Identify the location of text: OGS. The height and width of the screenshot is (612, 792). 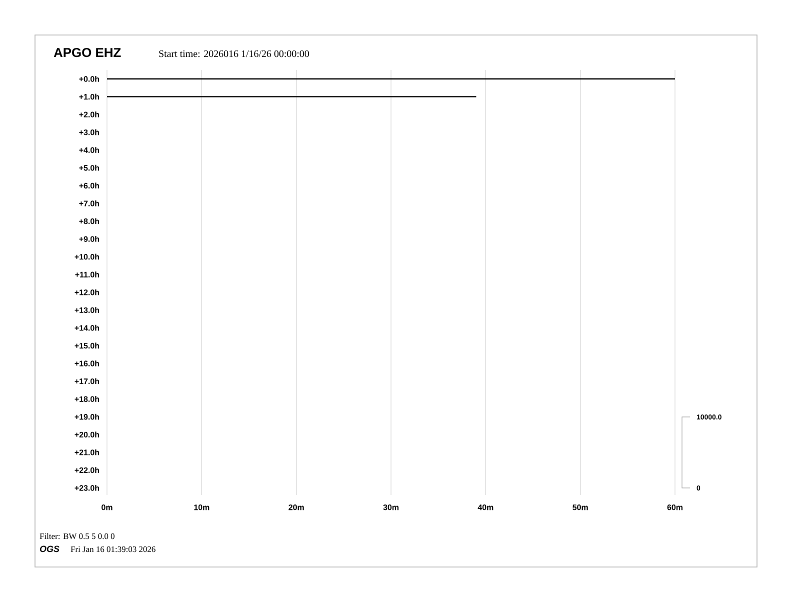
(50, 549).